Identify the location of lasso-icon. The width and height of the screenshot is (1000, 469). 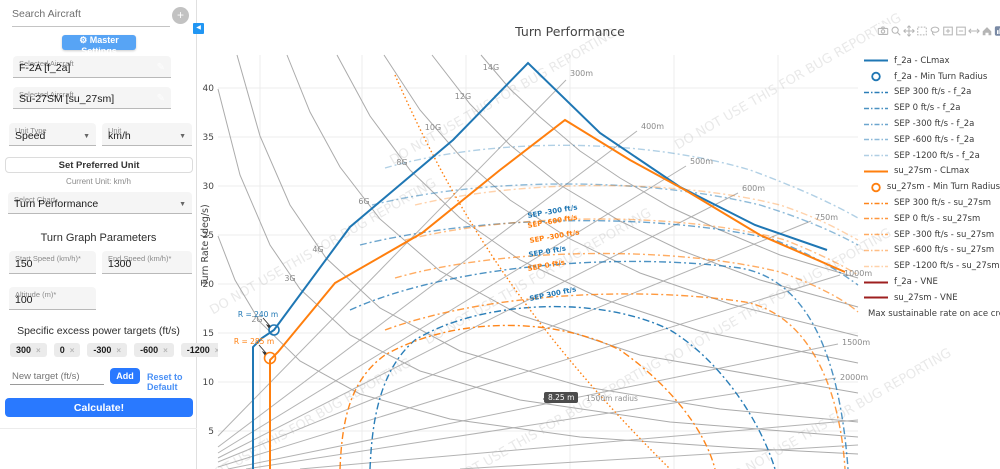
(935, 31).